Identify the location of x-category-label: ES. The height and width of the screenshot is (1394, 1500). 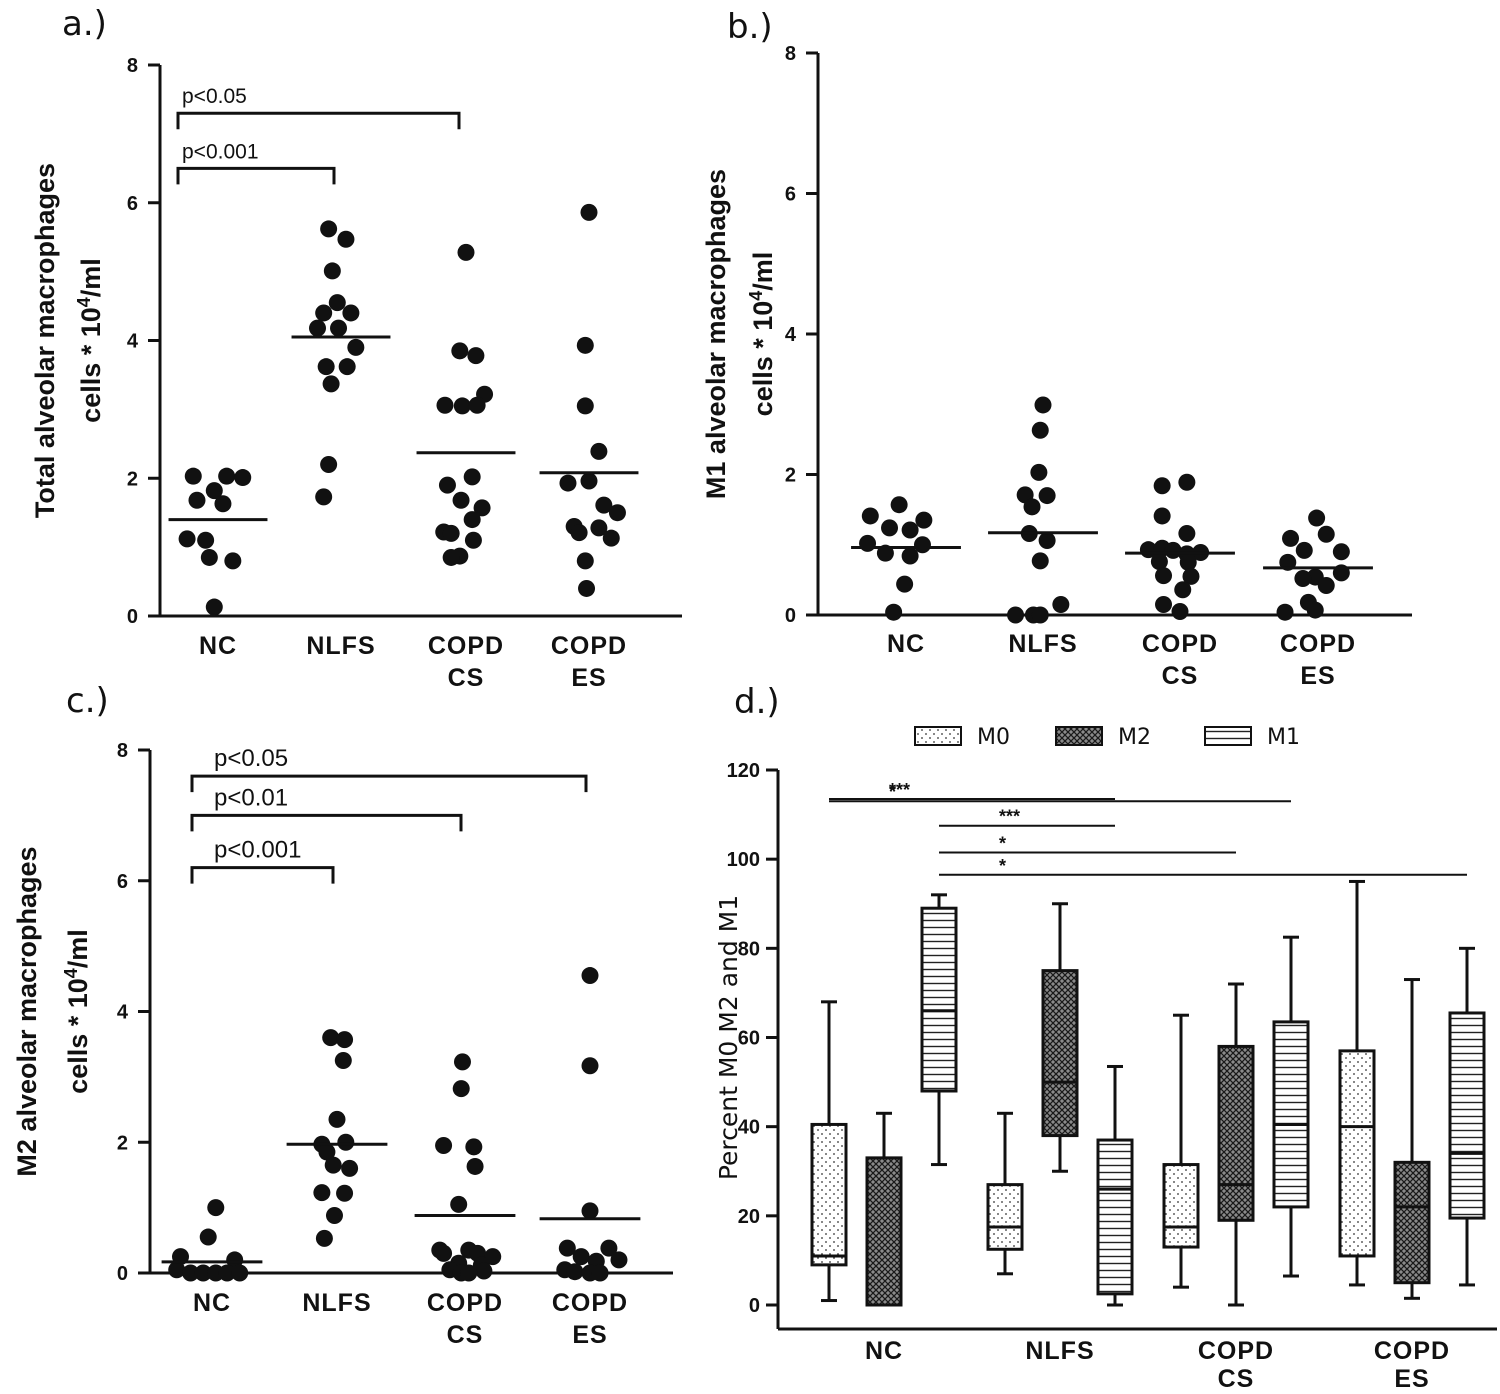
(589, 1335).